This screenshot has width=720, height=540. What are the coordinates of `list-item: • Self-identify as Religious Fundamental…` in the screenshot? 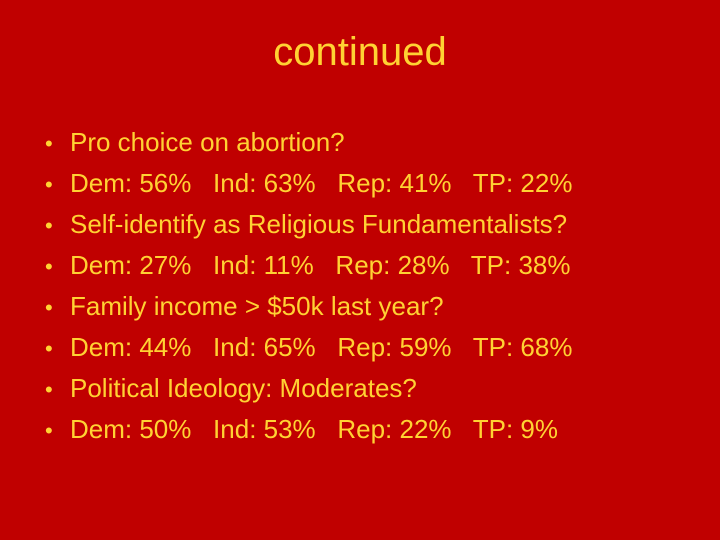 It's located at (372, 224).